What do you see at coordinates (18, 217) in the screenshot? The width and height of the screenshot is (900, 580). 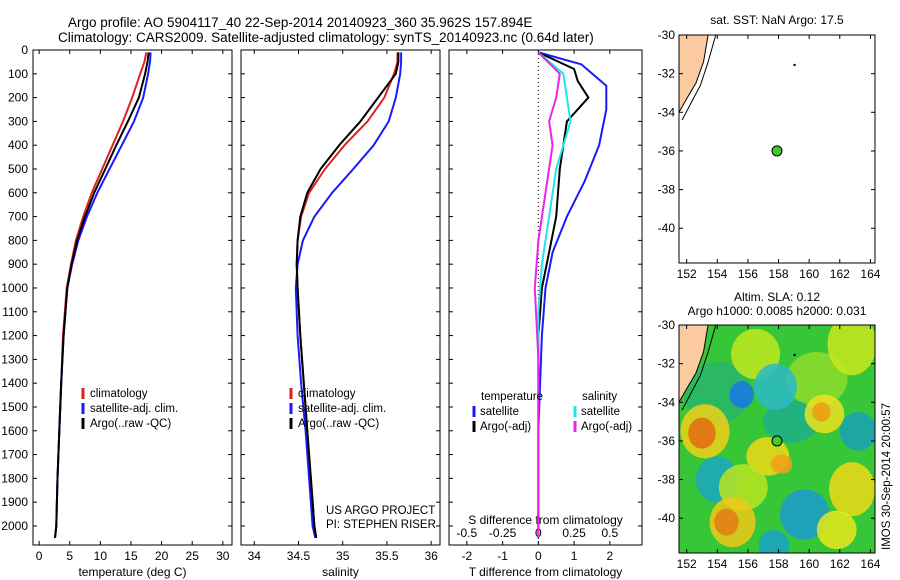 I see `temperature-ytick-label: 700` at bounding box center [18, 217].